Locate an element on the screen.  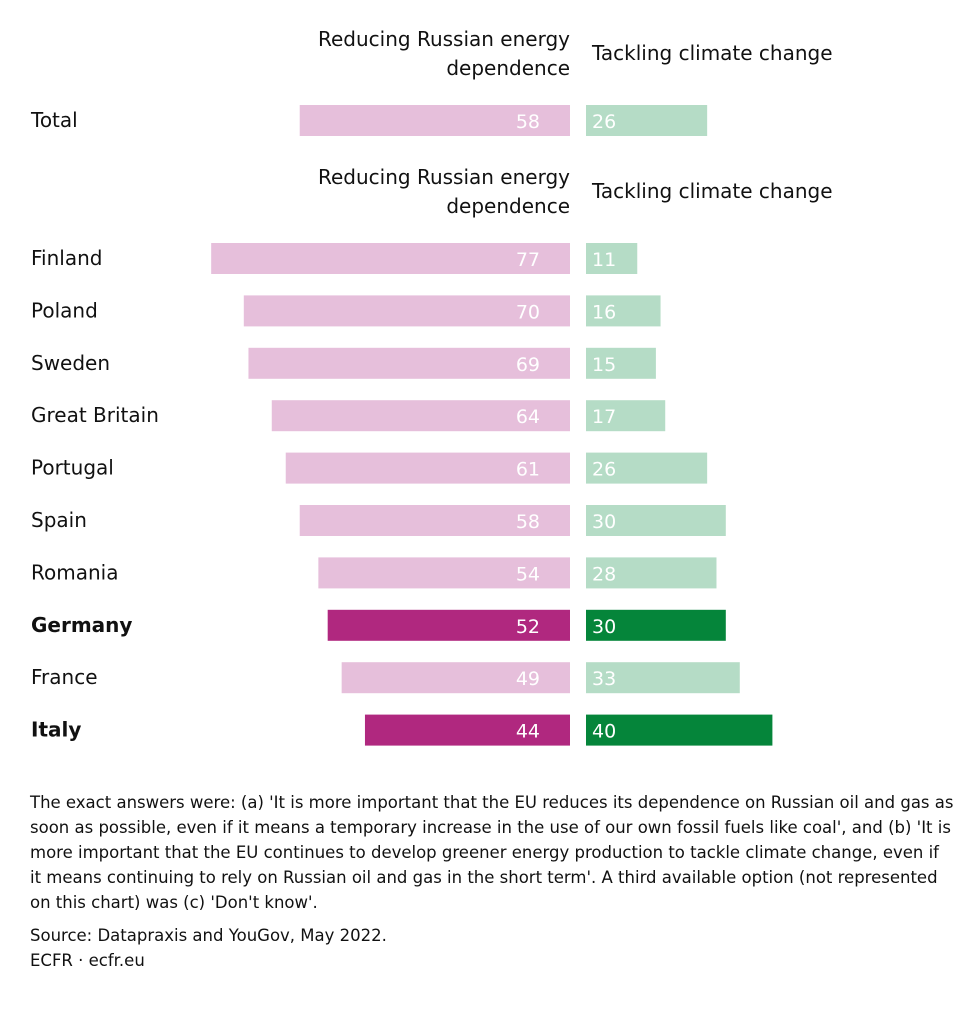
value-climate-great-britain: 17 is located at coordinates (604, 417).